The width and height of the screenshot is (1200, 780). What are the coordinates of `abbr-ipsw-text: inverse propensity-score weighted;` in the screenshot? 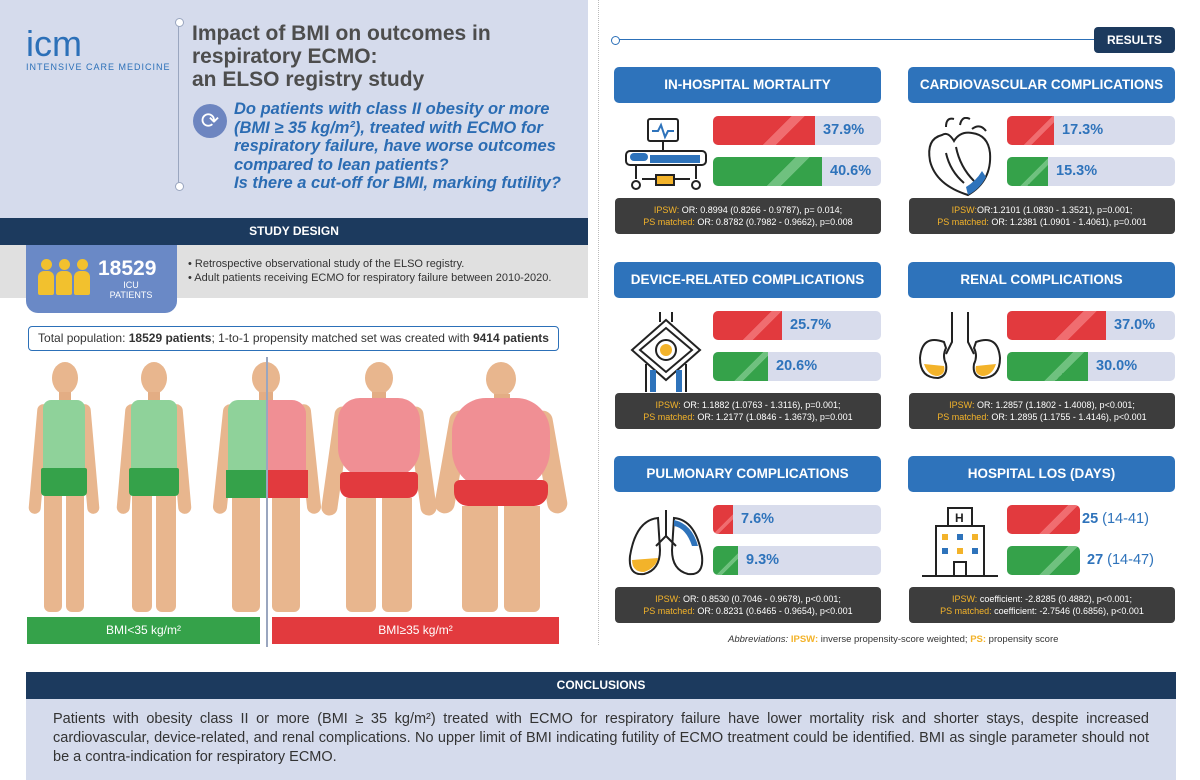 It's located at (894, 639).